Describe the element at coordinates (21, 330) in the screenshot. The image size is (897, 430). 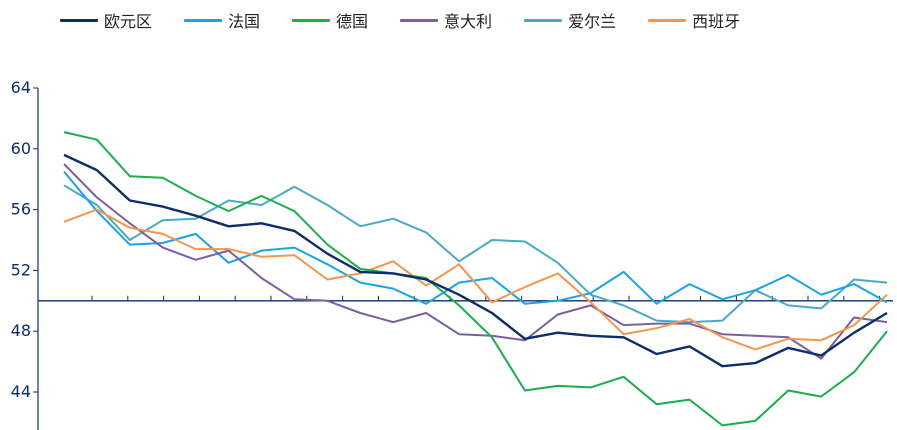
I see `y-tick-label: 48` at that location.